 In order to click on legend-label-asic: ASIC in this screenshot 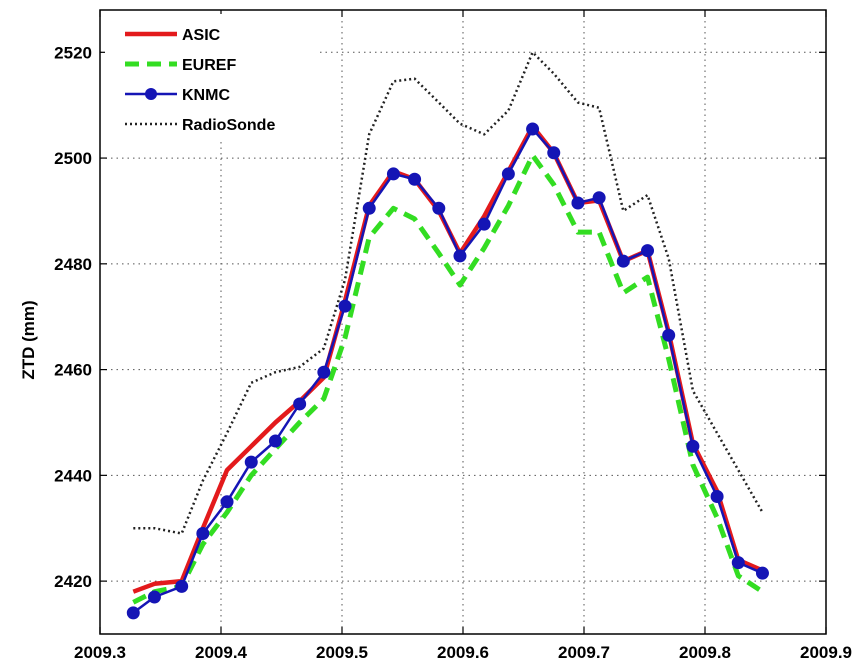, I will do `click(201, 35)`.